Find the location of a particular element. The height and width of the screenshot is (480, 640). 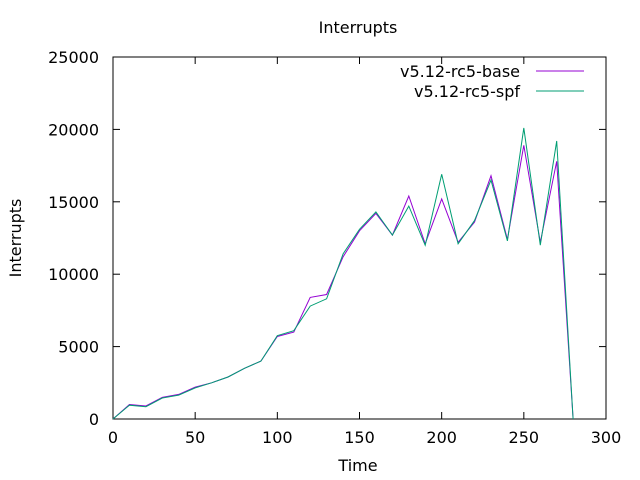

y-axis-title: Interrupts is located at coordinates (15, 238).